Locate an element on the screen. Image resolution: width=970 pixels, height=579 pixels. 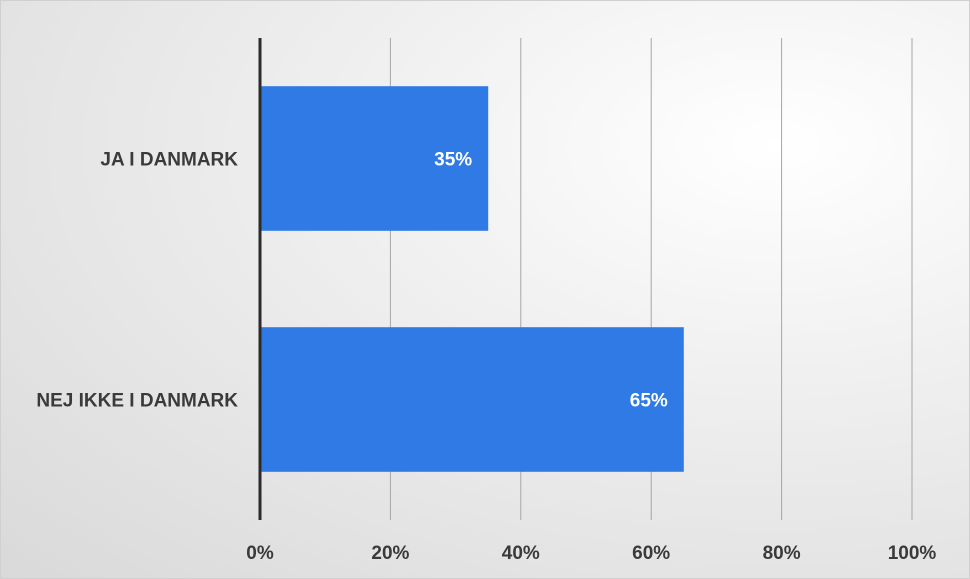
x-tick-label-60: 60% is located at coordinates (651, 553).